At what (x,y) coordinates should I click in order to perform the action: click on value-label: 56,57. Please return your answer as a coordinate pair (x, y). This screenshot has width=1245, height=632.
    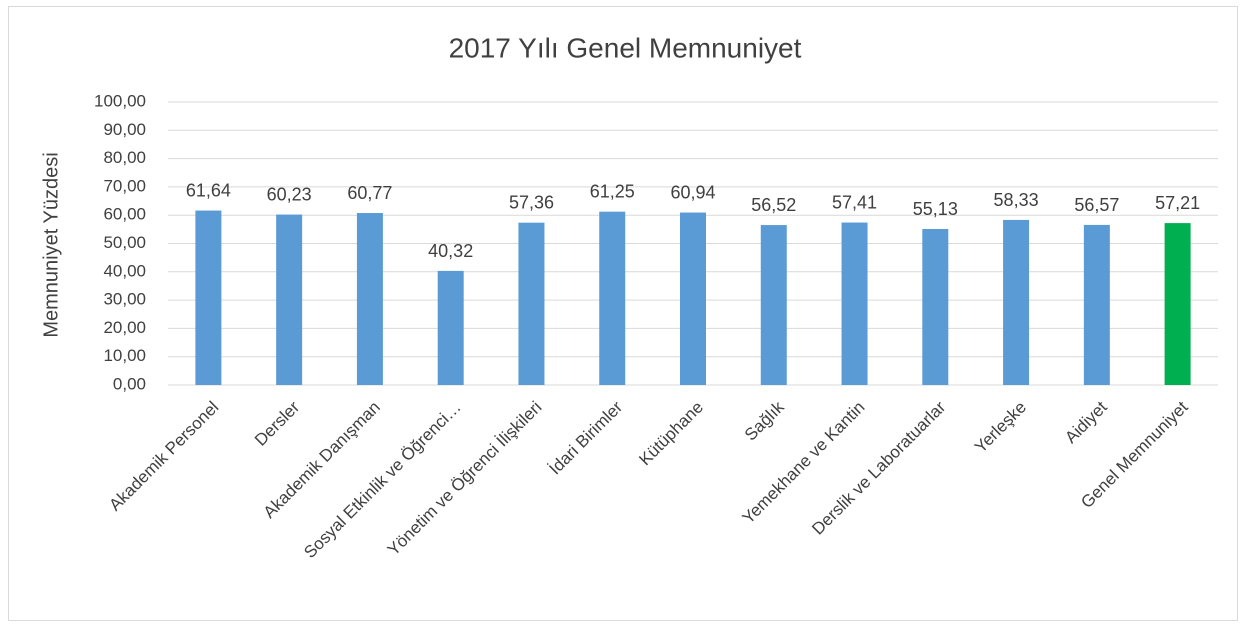
    Looking at the image, I should click on (1096, 205).